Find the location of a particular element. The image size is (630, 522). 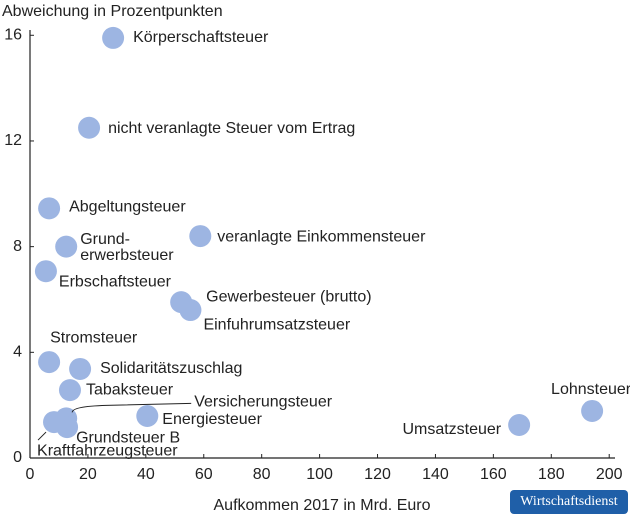

y-axis-title: Abweichung in Prozentpunkten is located at coordinates (112, 11).